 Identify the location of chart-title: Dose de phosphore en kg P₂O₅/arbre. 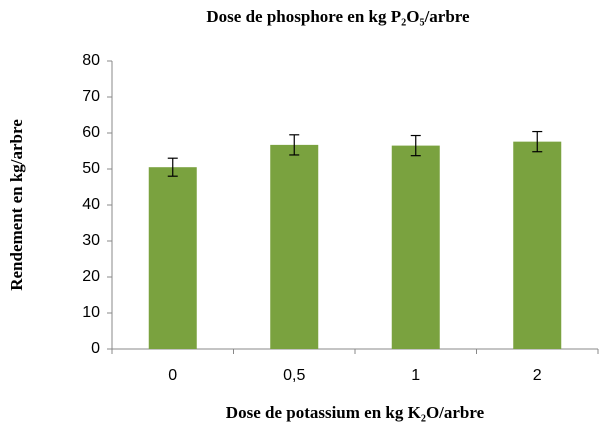
(338, 16).